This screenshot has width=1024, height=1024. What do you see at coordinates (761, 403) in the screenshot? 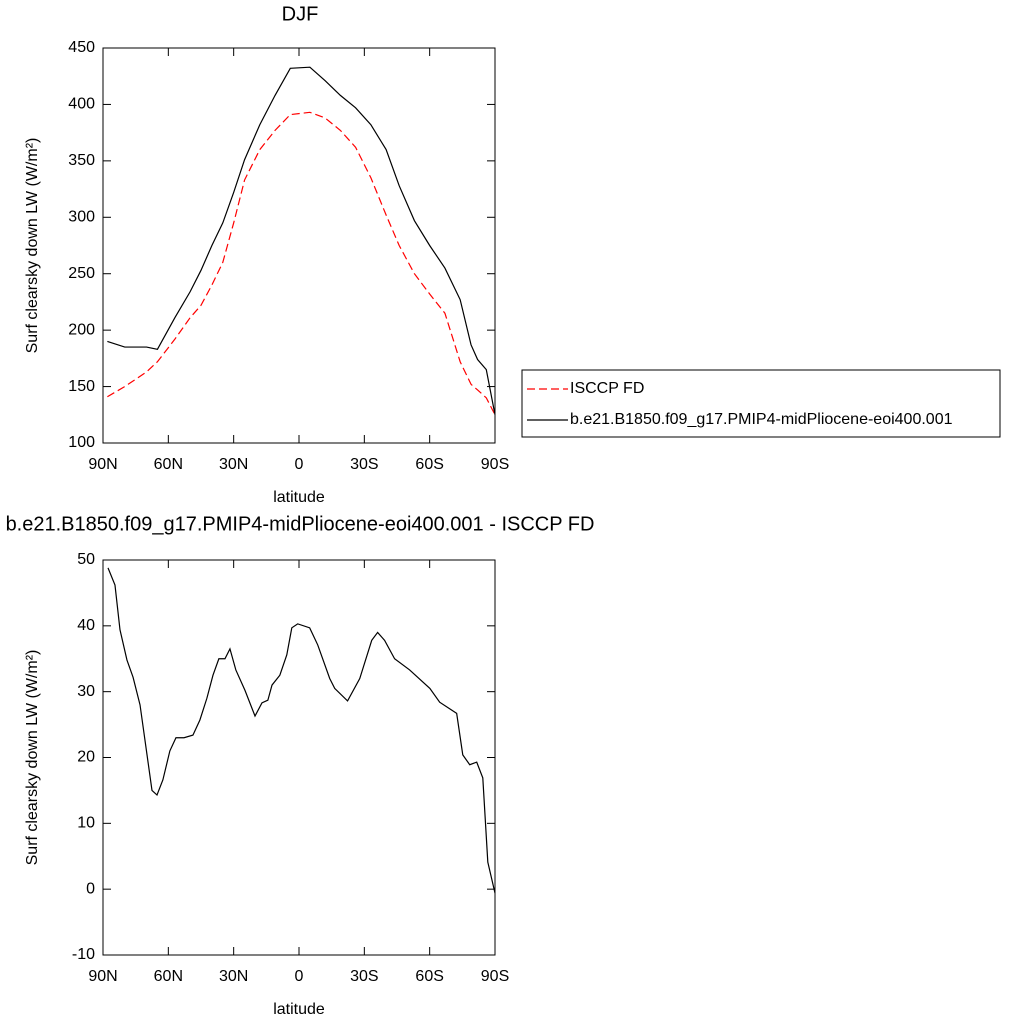
I see `legend-box` at bounding box center [761, 403].